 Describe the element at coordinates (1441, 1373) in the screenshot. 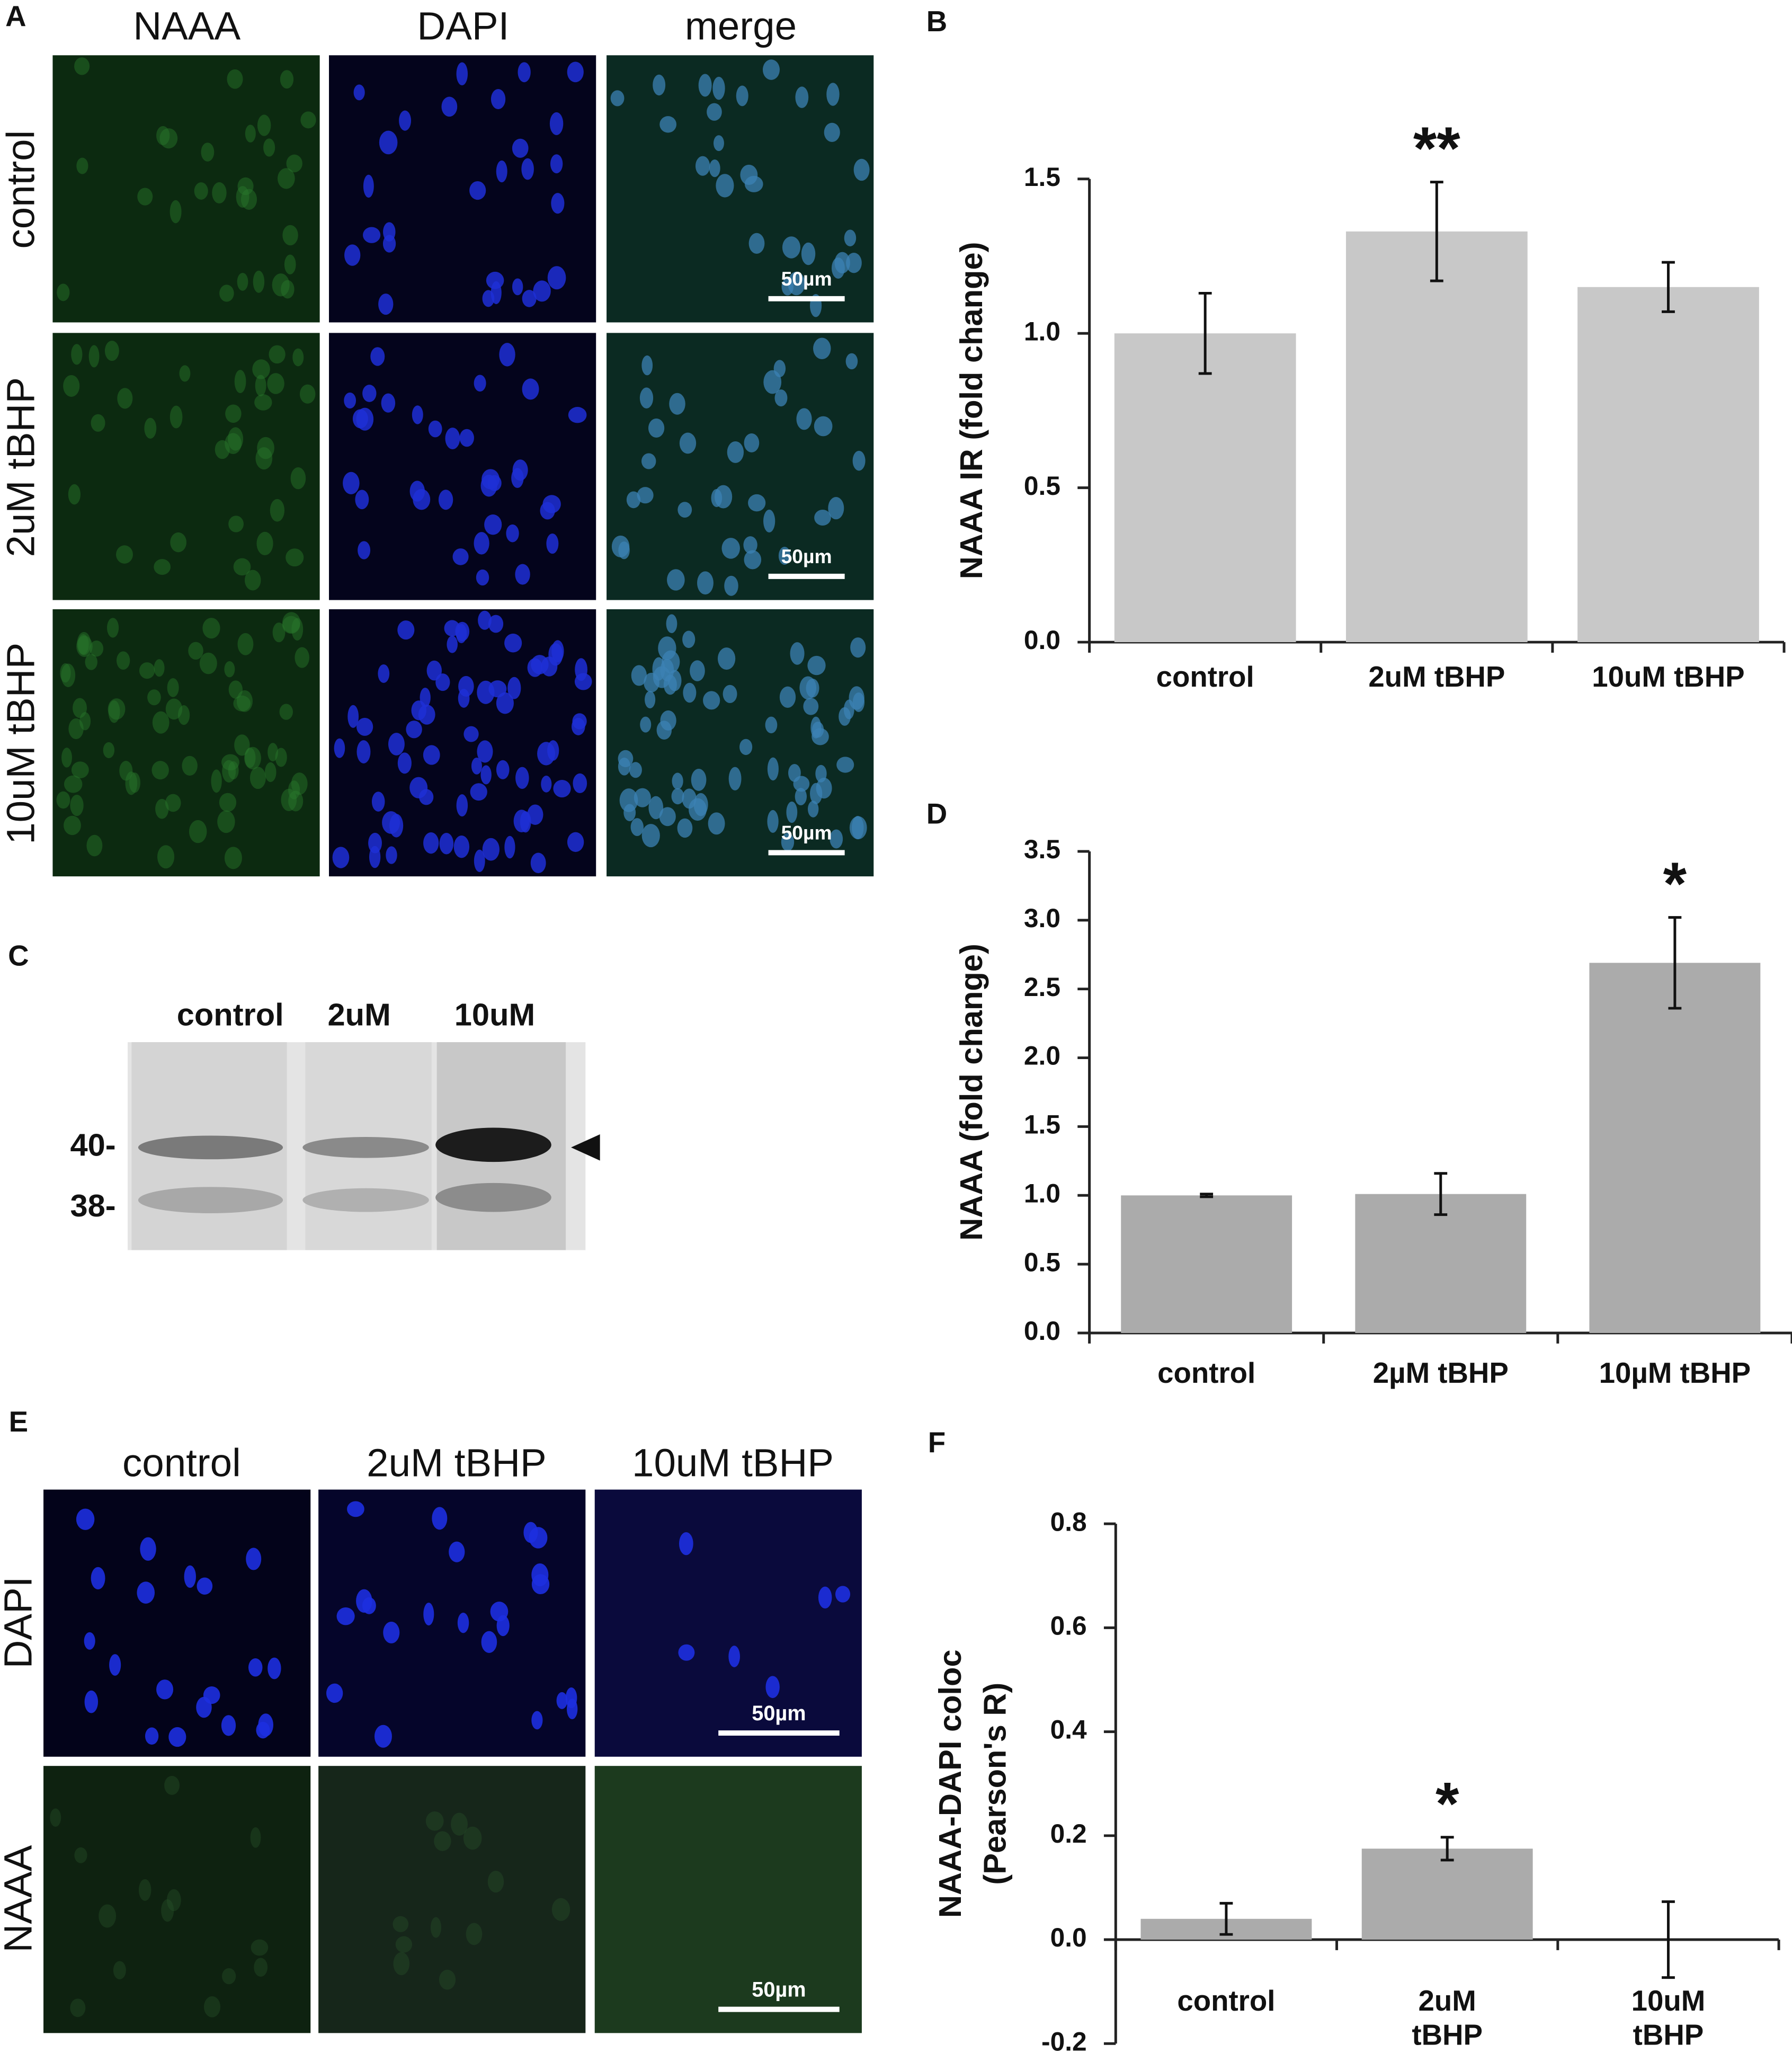

I see `x-tick-label: 2µM tBHP` at that location.